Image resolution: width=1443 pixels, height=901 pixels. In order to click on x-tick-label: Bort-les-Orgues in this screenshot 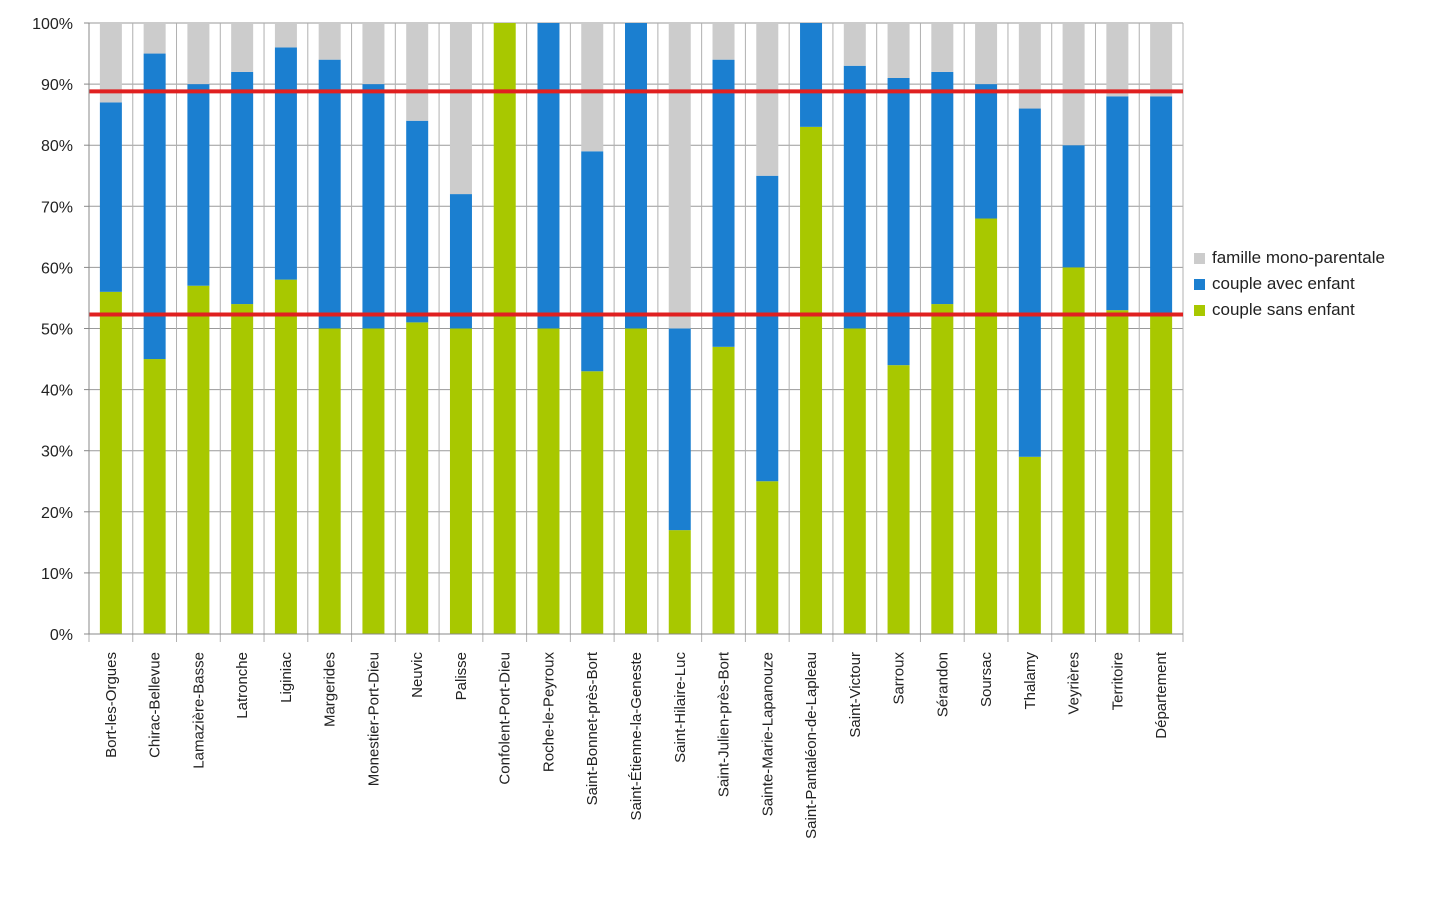, I will do `click(111, 705)`.